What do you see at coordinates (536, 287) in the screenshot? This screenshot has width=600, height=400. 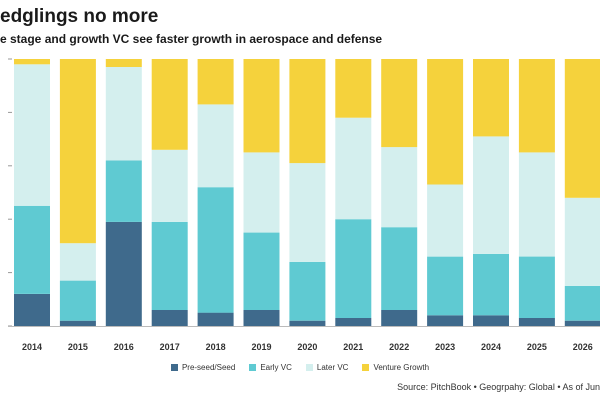 I see `bar-segment-2025-early-vc` at bounding box center [536, 287].